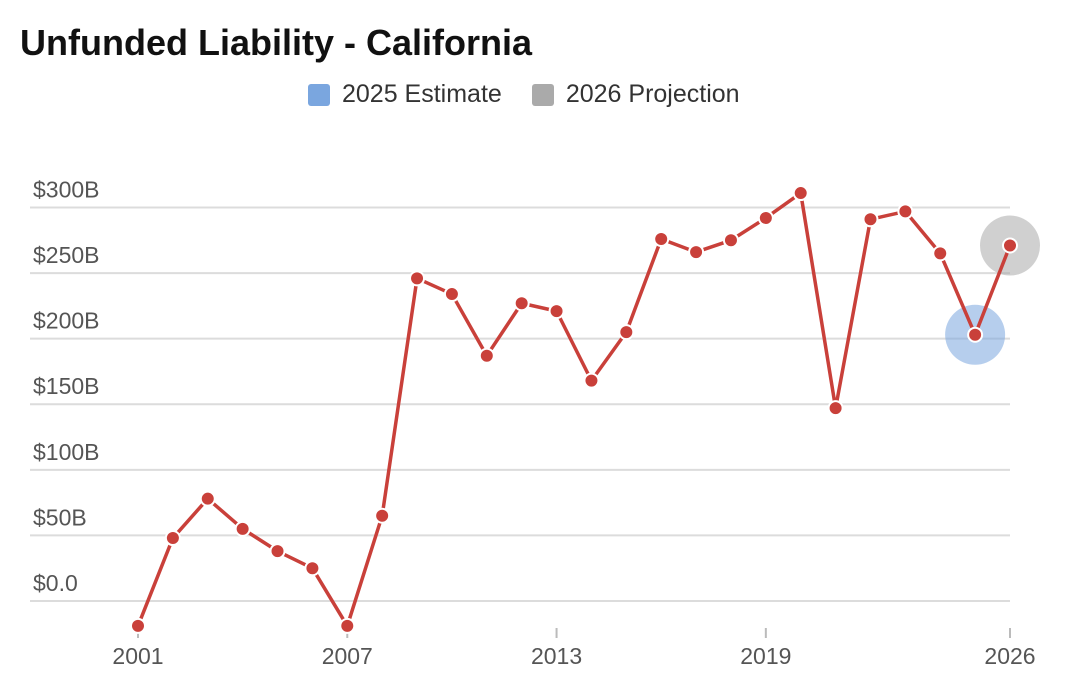  Describe the element at coordinates (1010, 245) in the screenshot. I see `data-point-2026` at that location.